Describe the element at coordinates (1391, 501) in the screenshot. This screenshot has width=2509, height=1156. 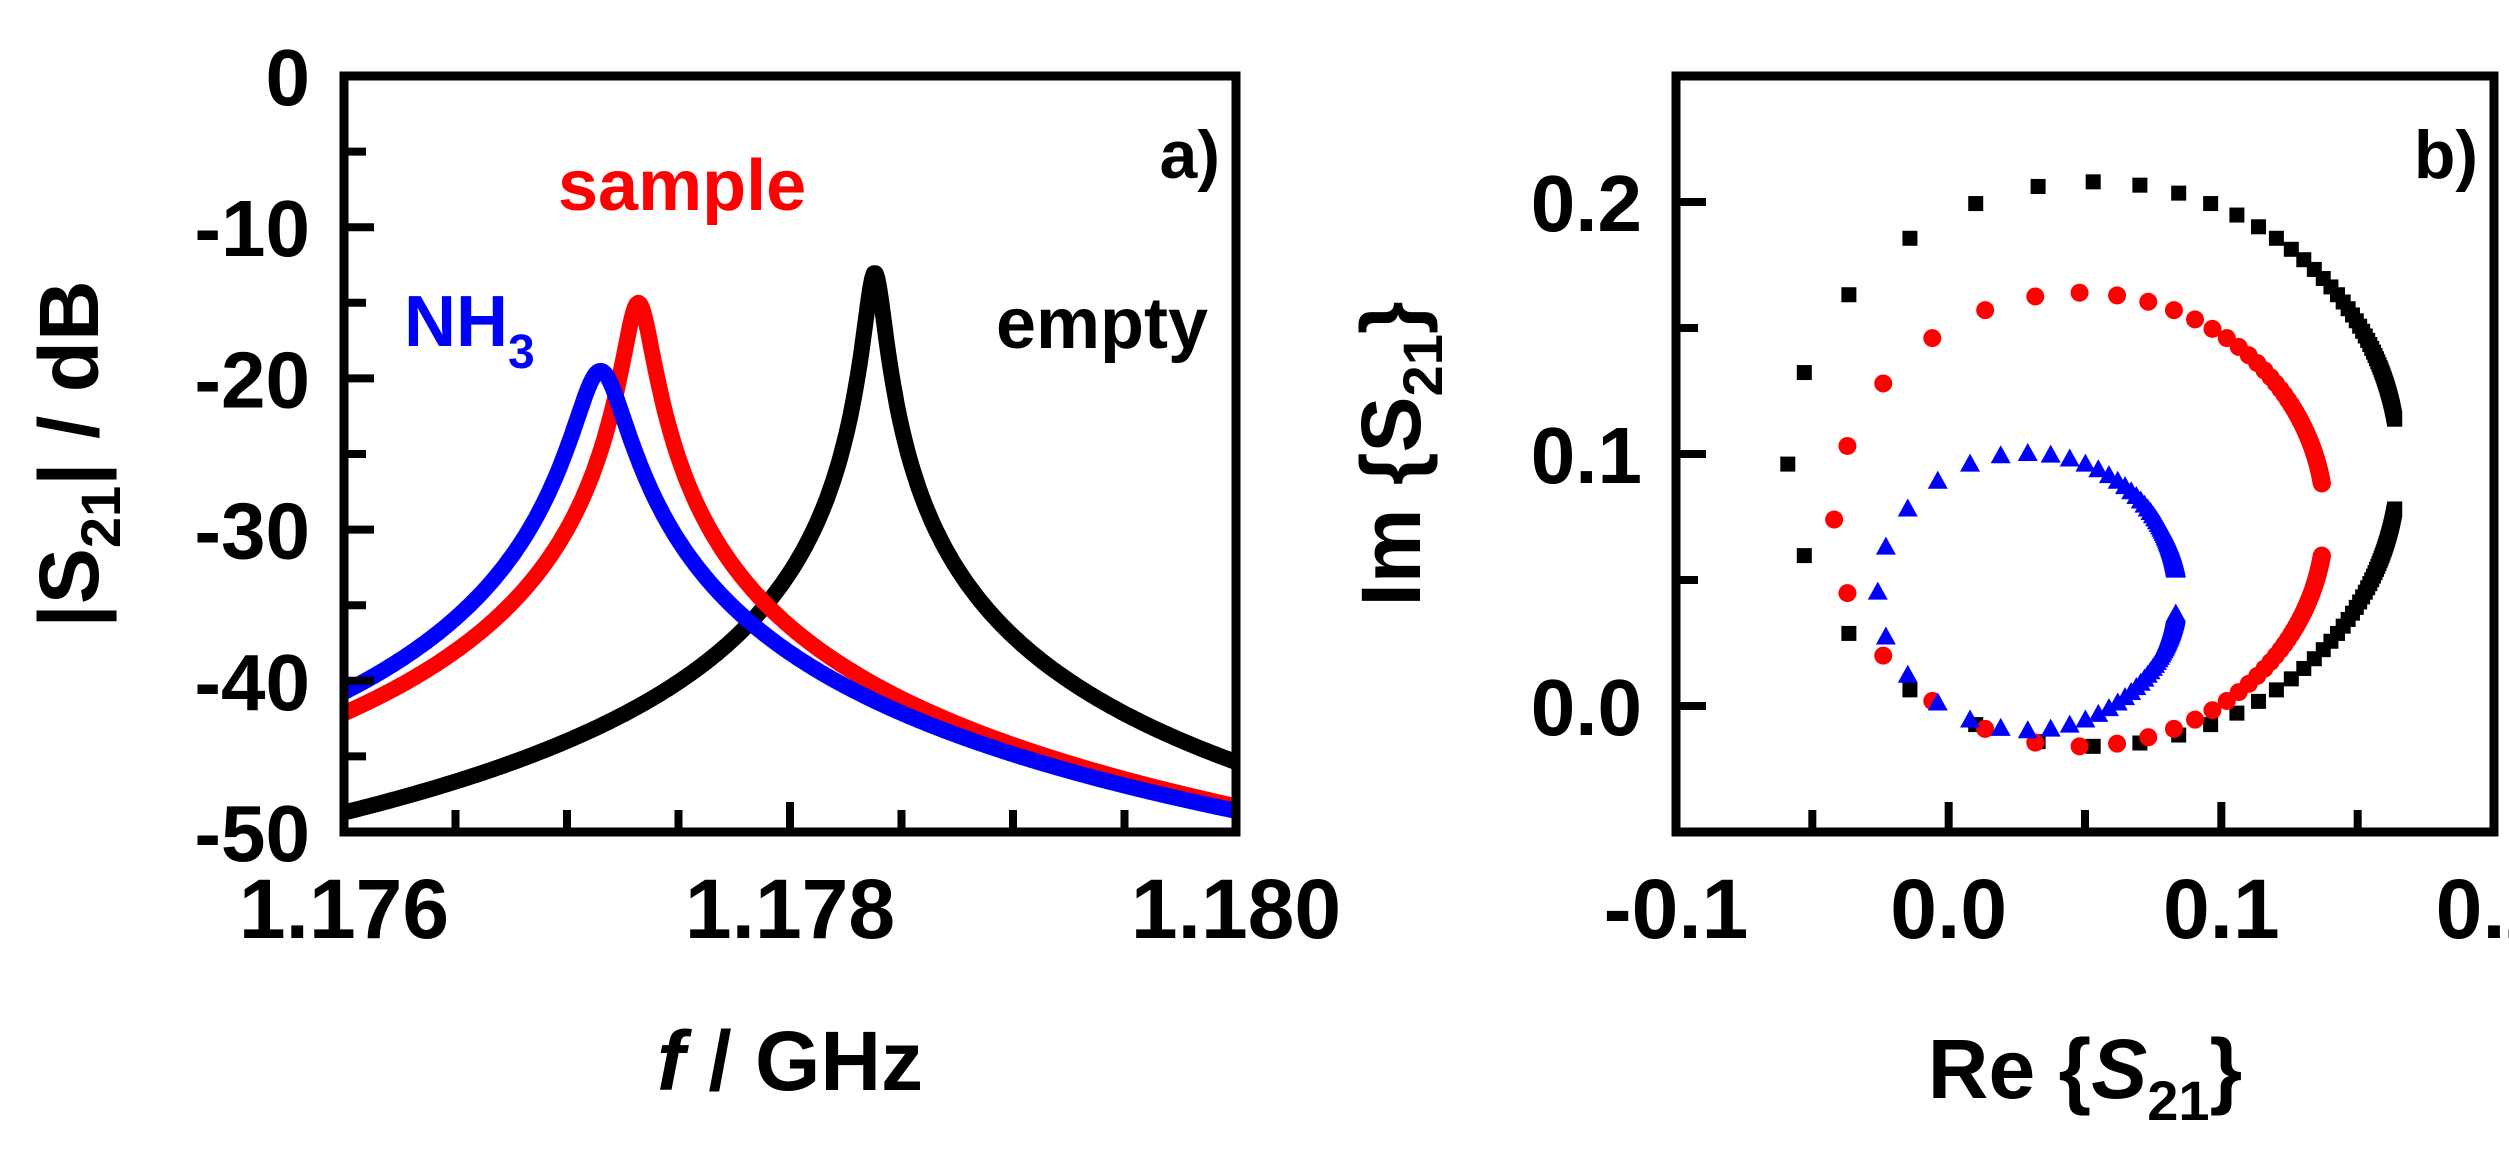
I see `im-label-pre: Im {S` at that location.